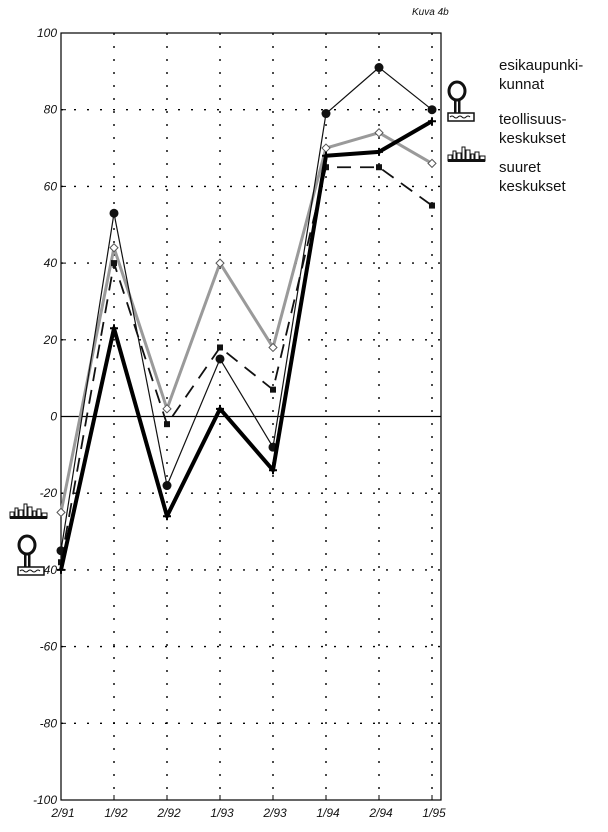  I want to click on y-tick-label: 60, so click(51, 186).